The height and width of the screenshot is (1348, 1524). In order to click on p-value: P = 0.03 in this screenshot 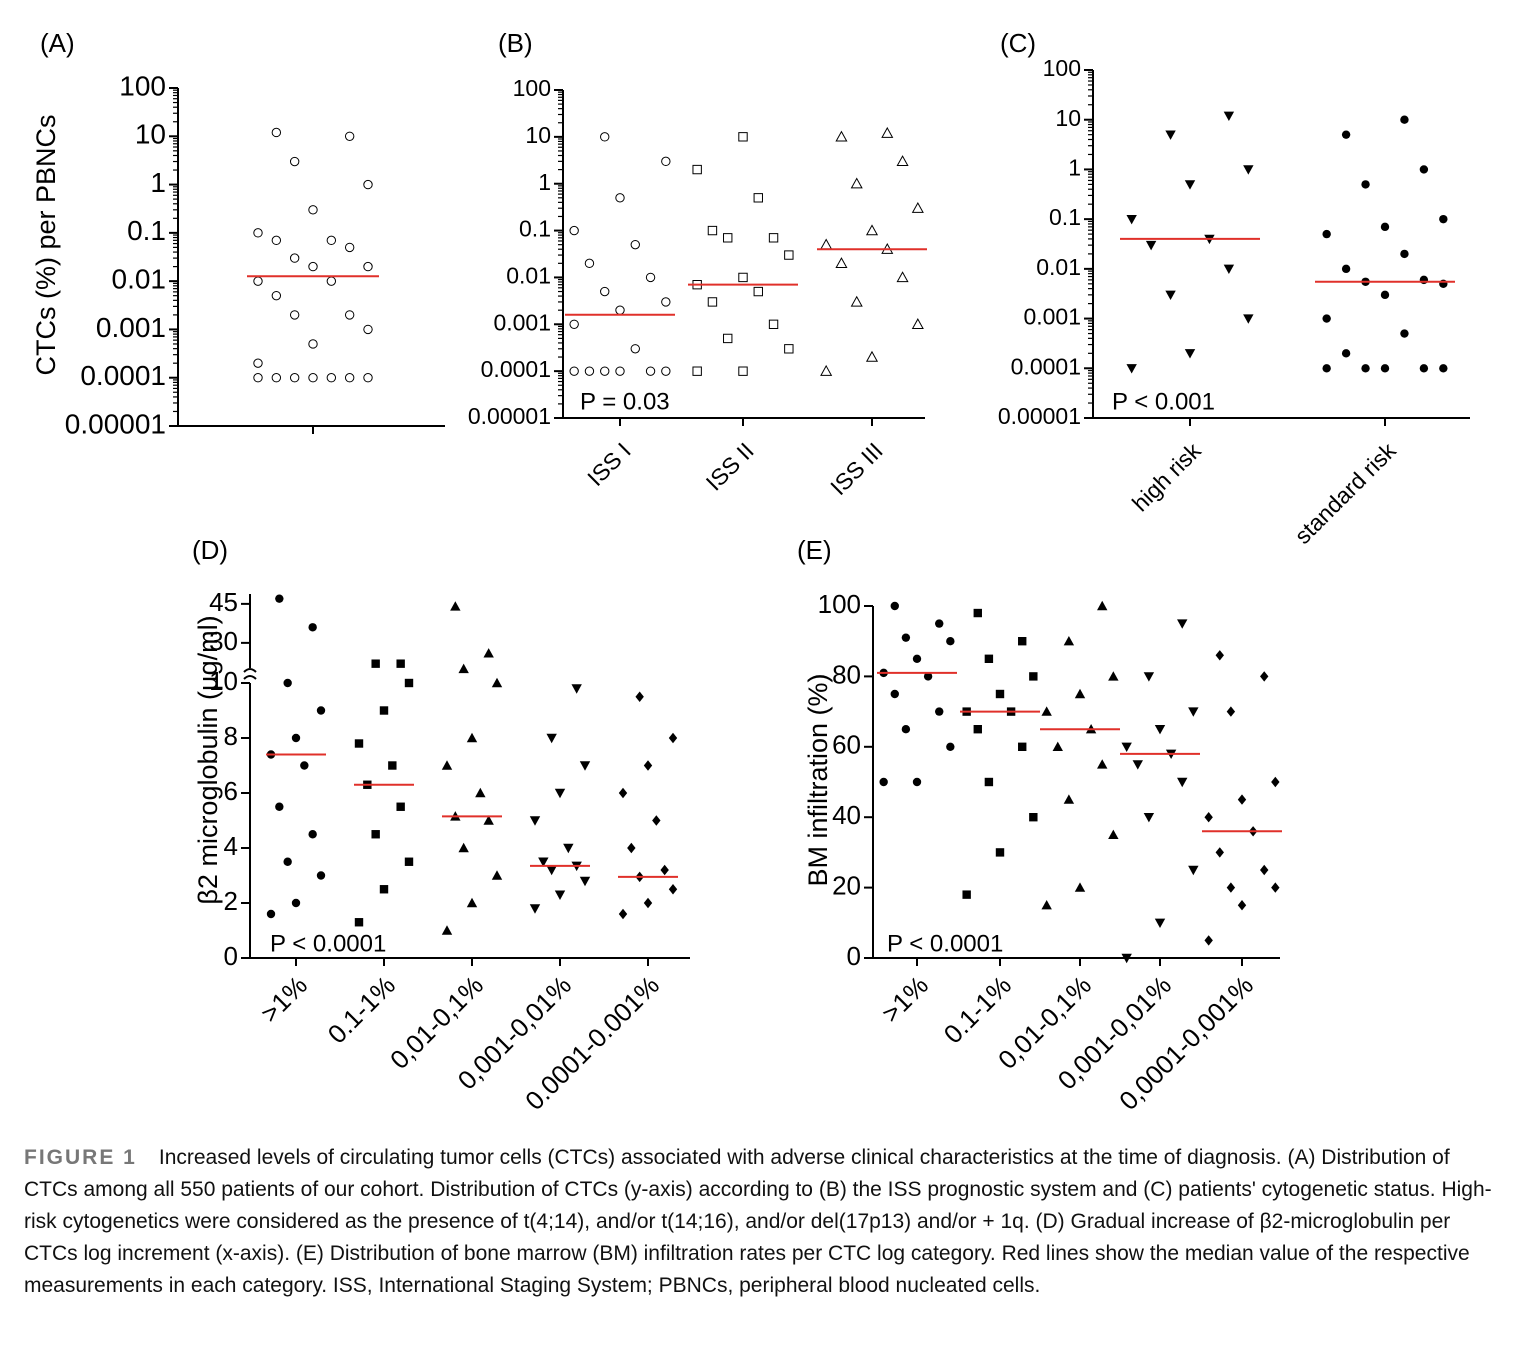, I will do `click(625, 401)`.